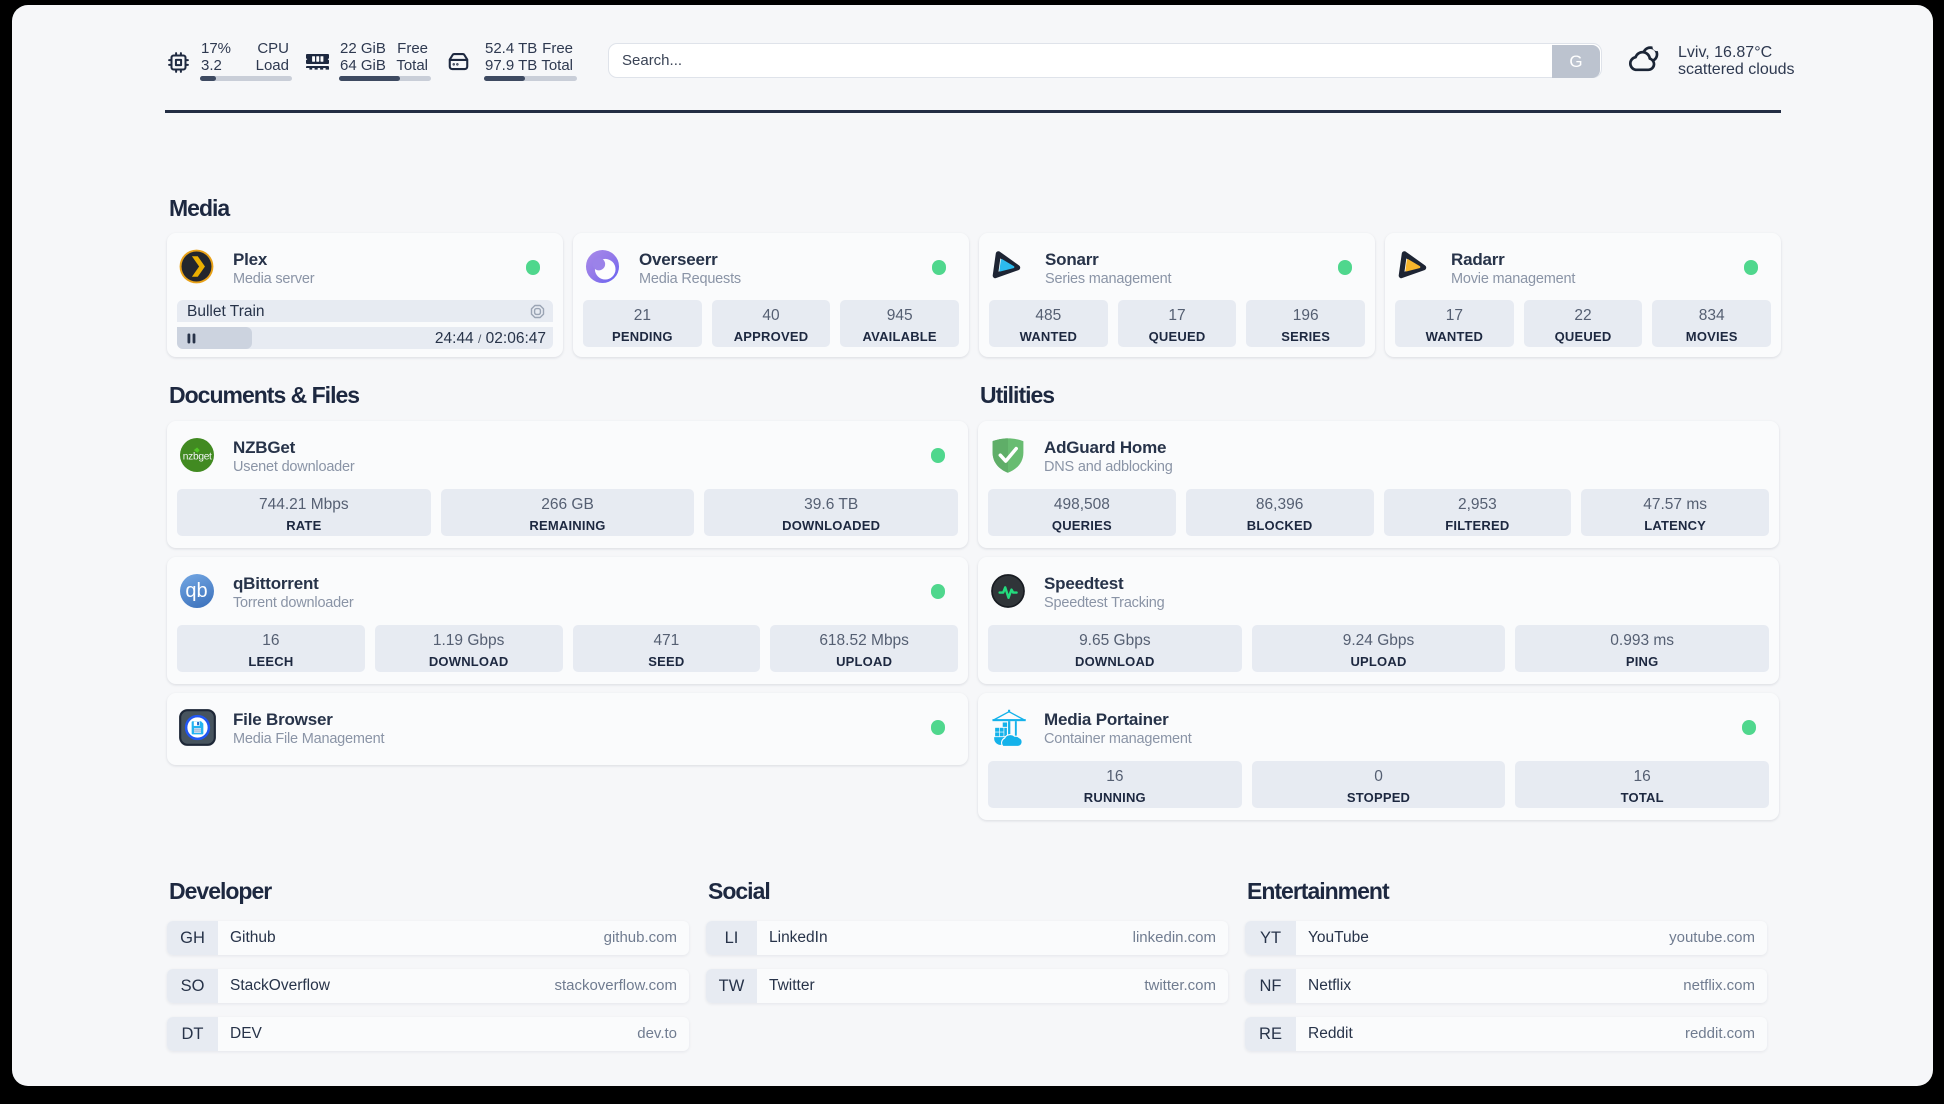  I want to click on svg-text: qb, so click(196, 591).